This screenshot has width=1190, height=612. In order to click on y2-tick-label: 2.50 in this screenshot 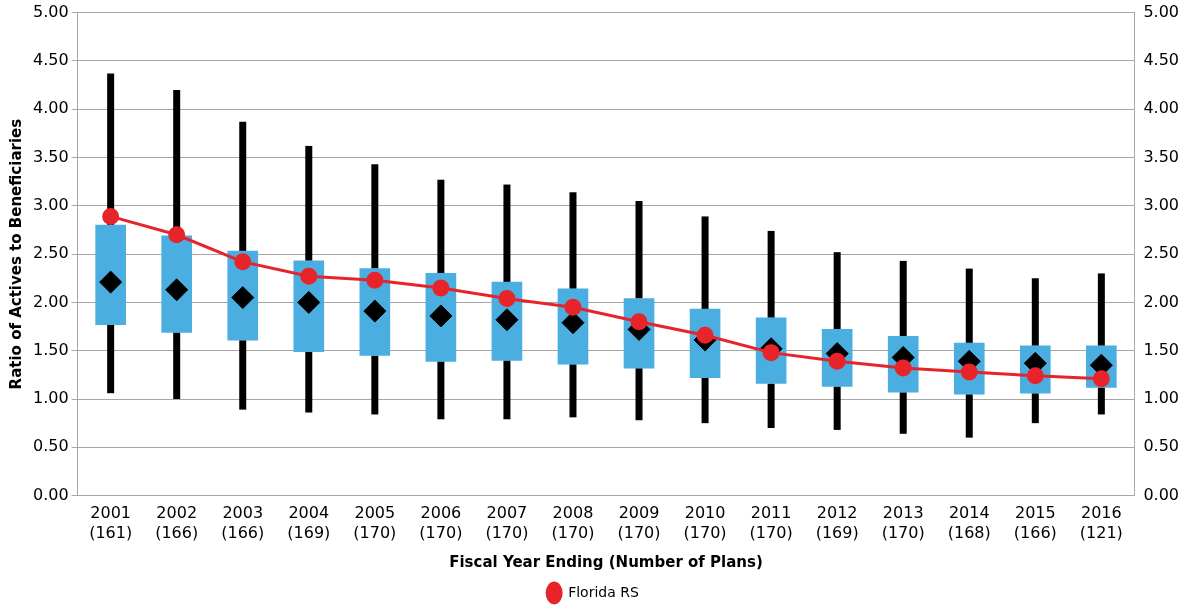, I will do `click(1161, 253)`.